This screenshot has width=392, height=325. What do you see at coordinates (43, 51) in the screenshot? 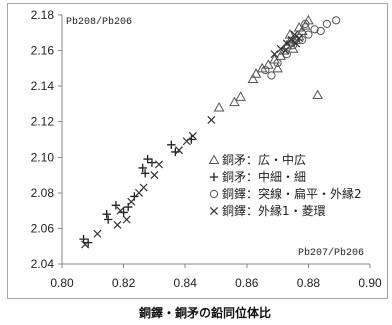
I see `y-tick-label: 2.16` at bounding box center [43, 51].